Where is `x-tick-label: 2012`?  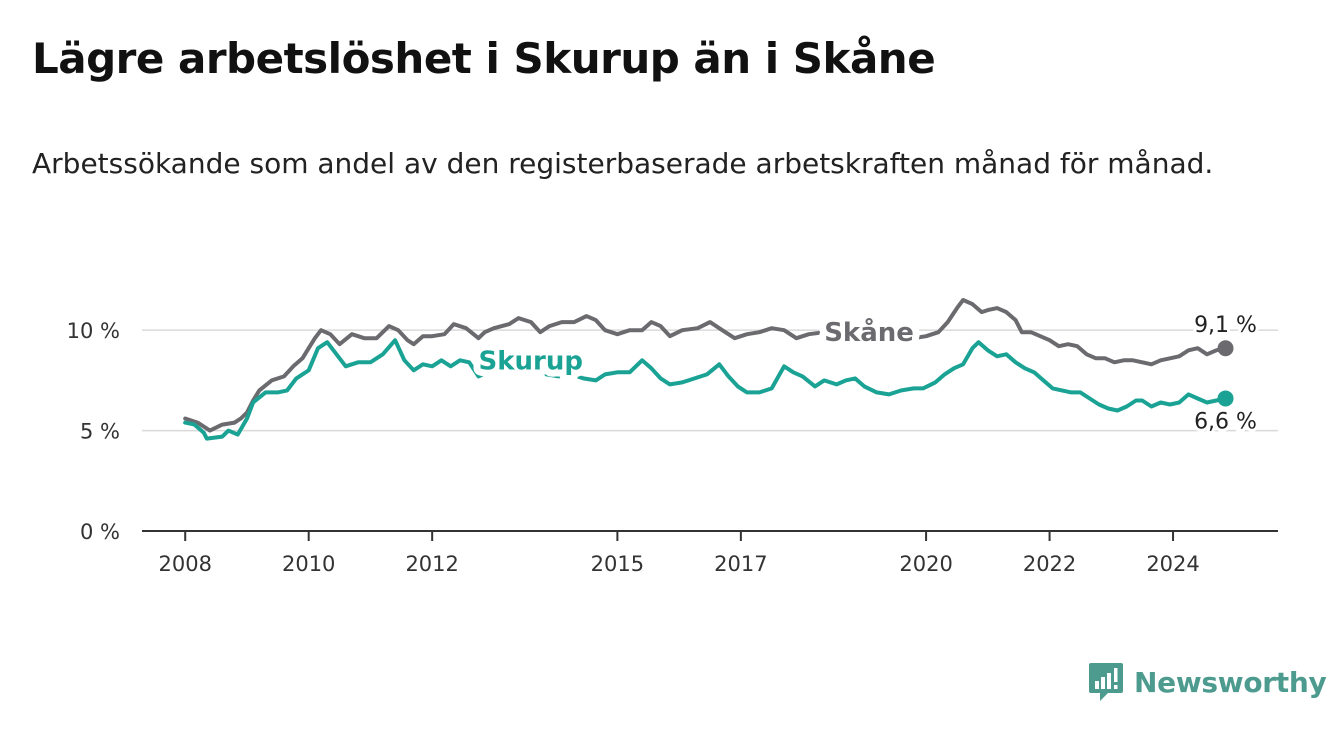
x-tick-label: 2012 is located at coordinates (431, 564).